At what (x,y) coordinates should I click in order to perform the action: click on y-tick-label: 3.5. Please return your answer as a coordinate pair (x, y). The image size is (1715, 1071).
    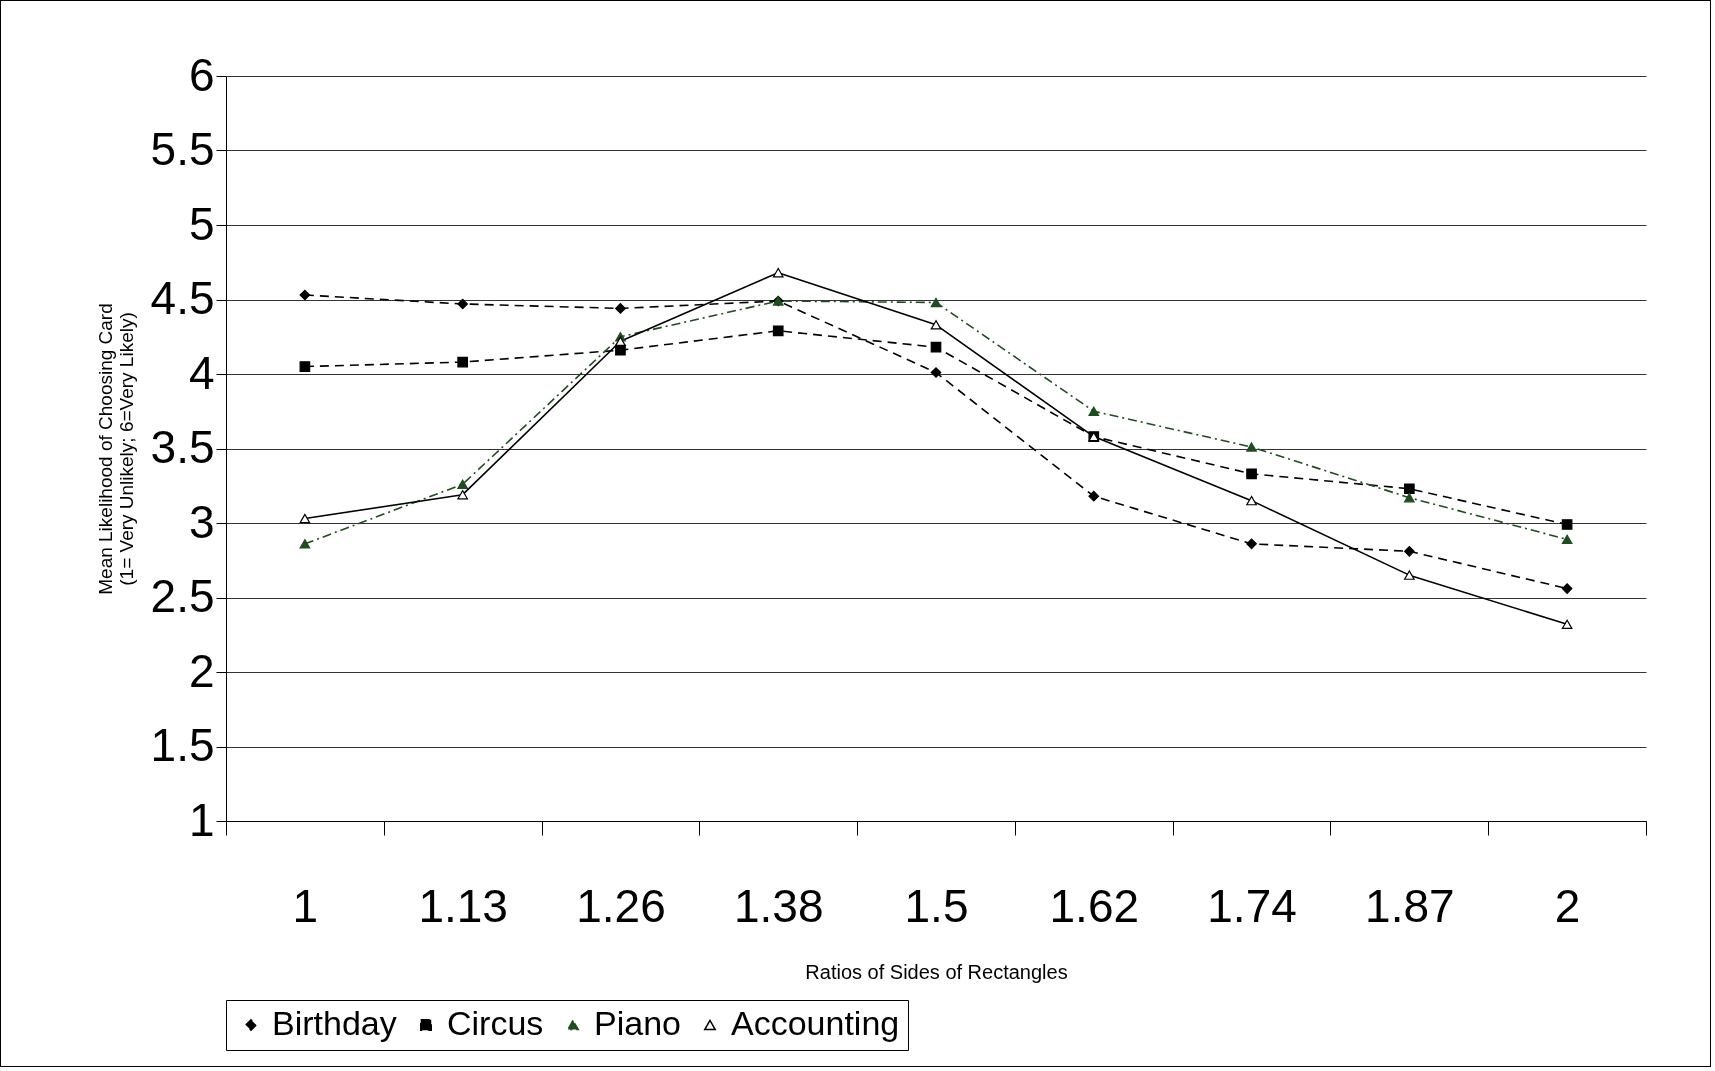
    Looking at the image, I should click on (182, 447).